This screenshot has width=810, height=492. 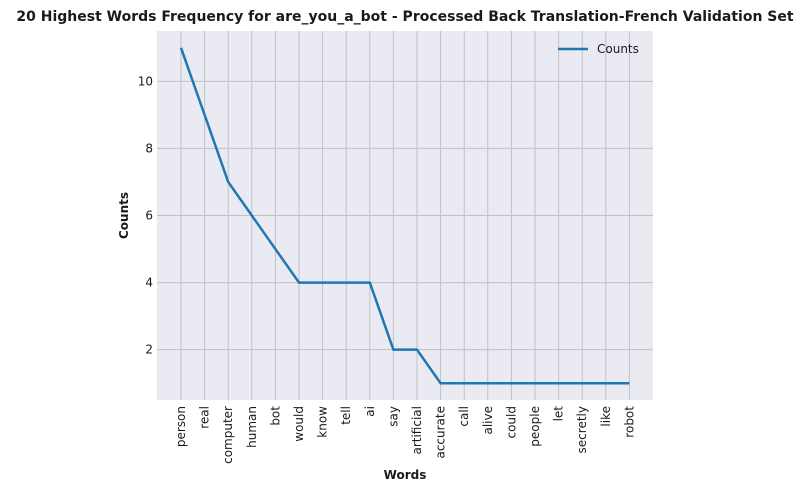 I want to click on x-tick-label: person, so click(x=181, y=426).